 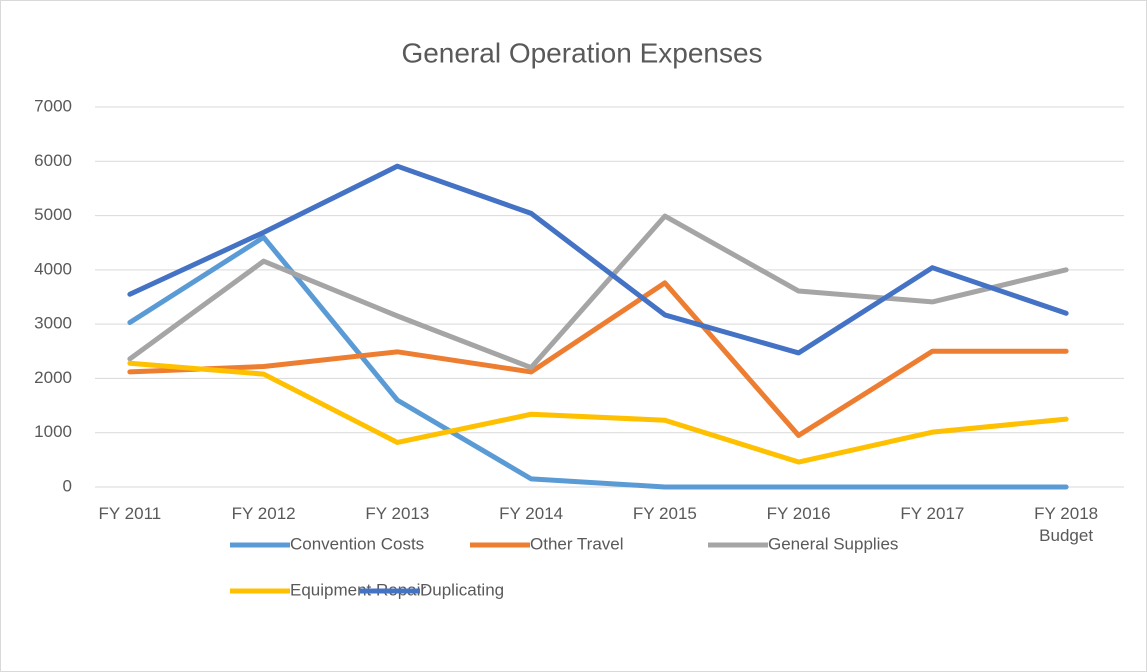 I want to click on y-tick-label: 1000, so click(x=53, y=431).